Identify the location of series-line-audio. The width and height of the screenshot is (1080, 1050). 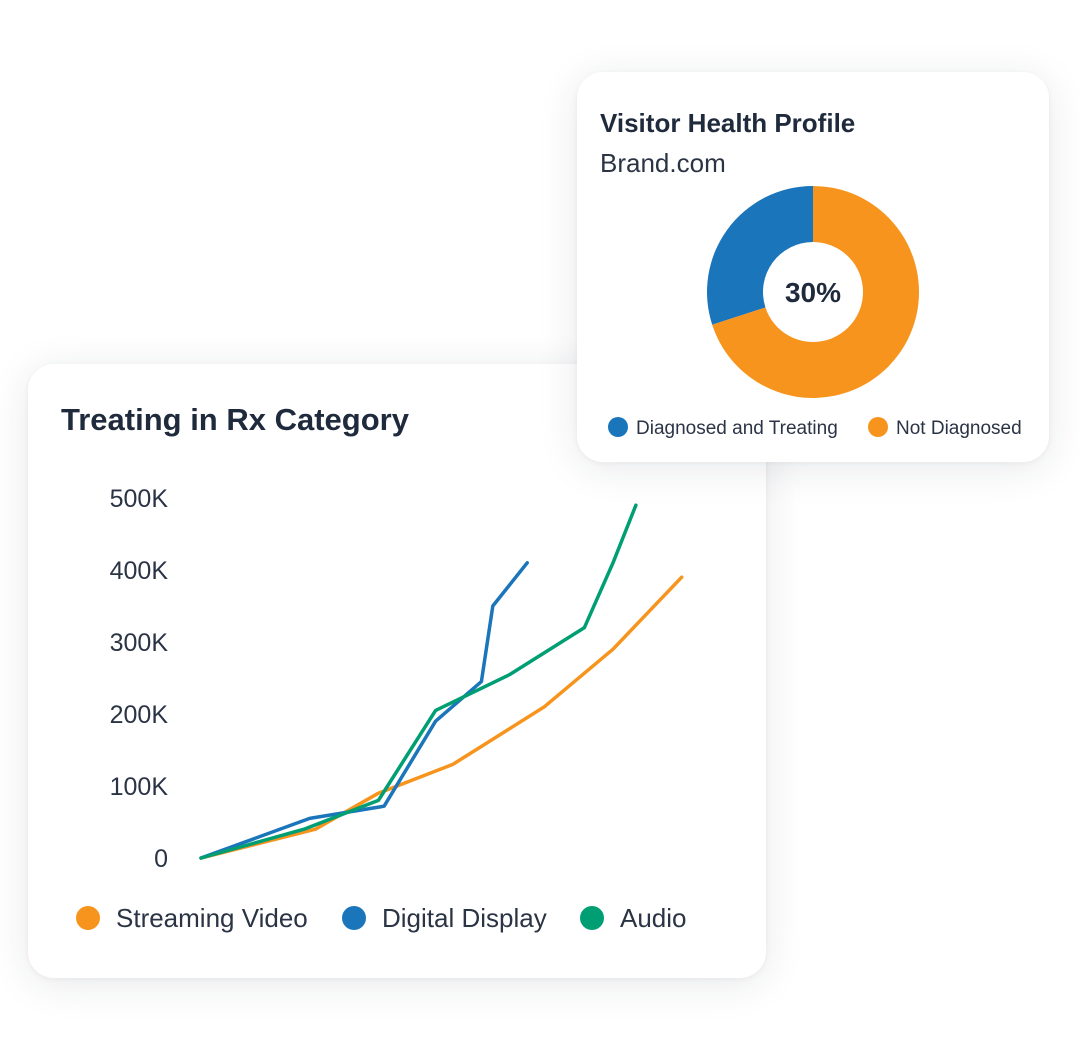
(418, 681).